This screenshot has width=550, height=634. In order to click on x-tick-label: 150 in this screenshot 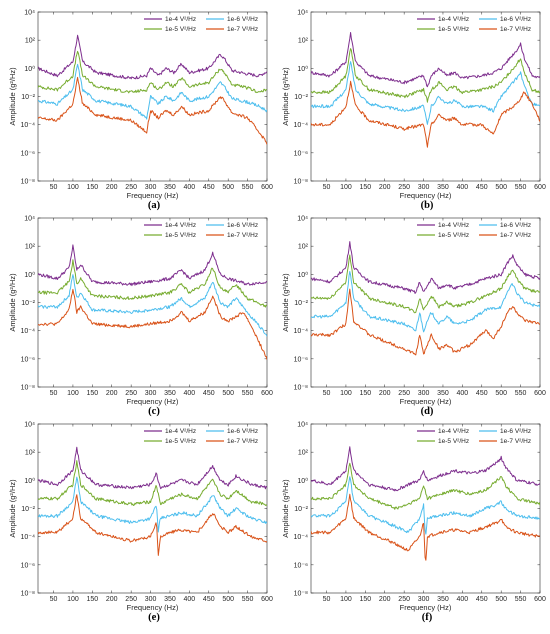, I will do `click(92, 599)`.